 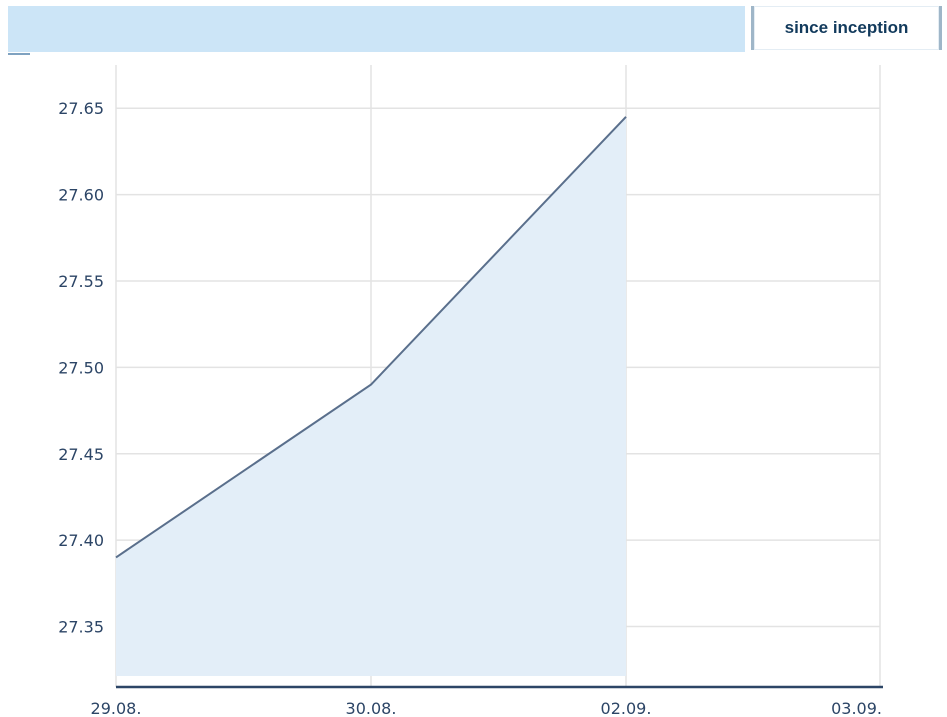 What do you see at coordinates (19, 54) in the screenshot?
I see `tab-strip-edge` at bounding box center [19, 54].